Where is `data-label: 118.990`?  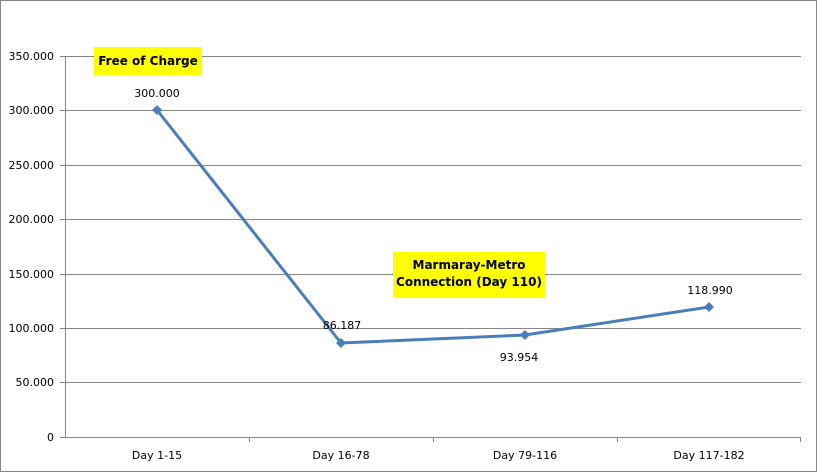
data-label: 118.990 is located at coordinates (710, 290).